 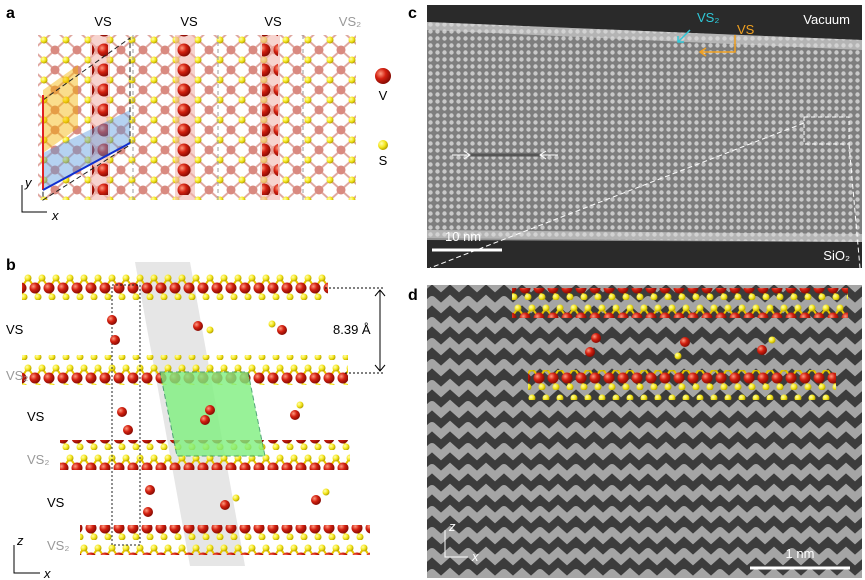 What do you see at coordinates (463, 236) in the screenshot?
I see `scale-label: 10 nm` at bounding box center [463, 236].